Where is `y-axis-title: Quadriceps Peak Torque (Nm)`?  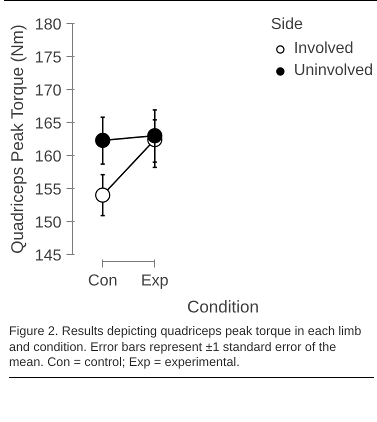 y-axis-title: Quadriceps Peak Torque (Nm) is located at coordinates (17, 139).